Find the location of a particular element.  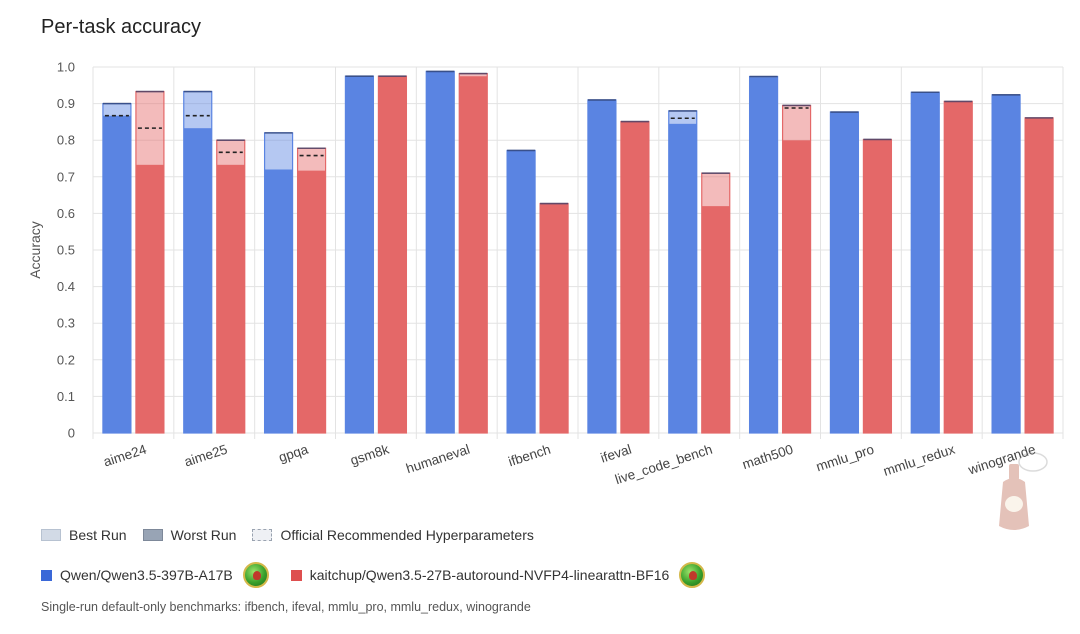

y-tick-label: 0.5 is located at coordinates (66, 250).